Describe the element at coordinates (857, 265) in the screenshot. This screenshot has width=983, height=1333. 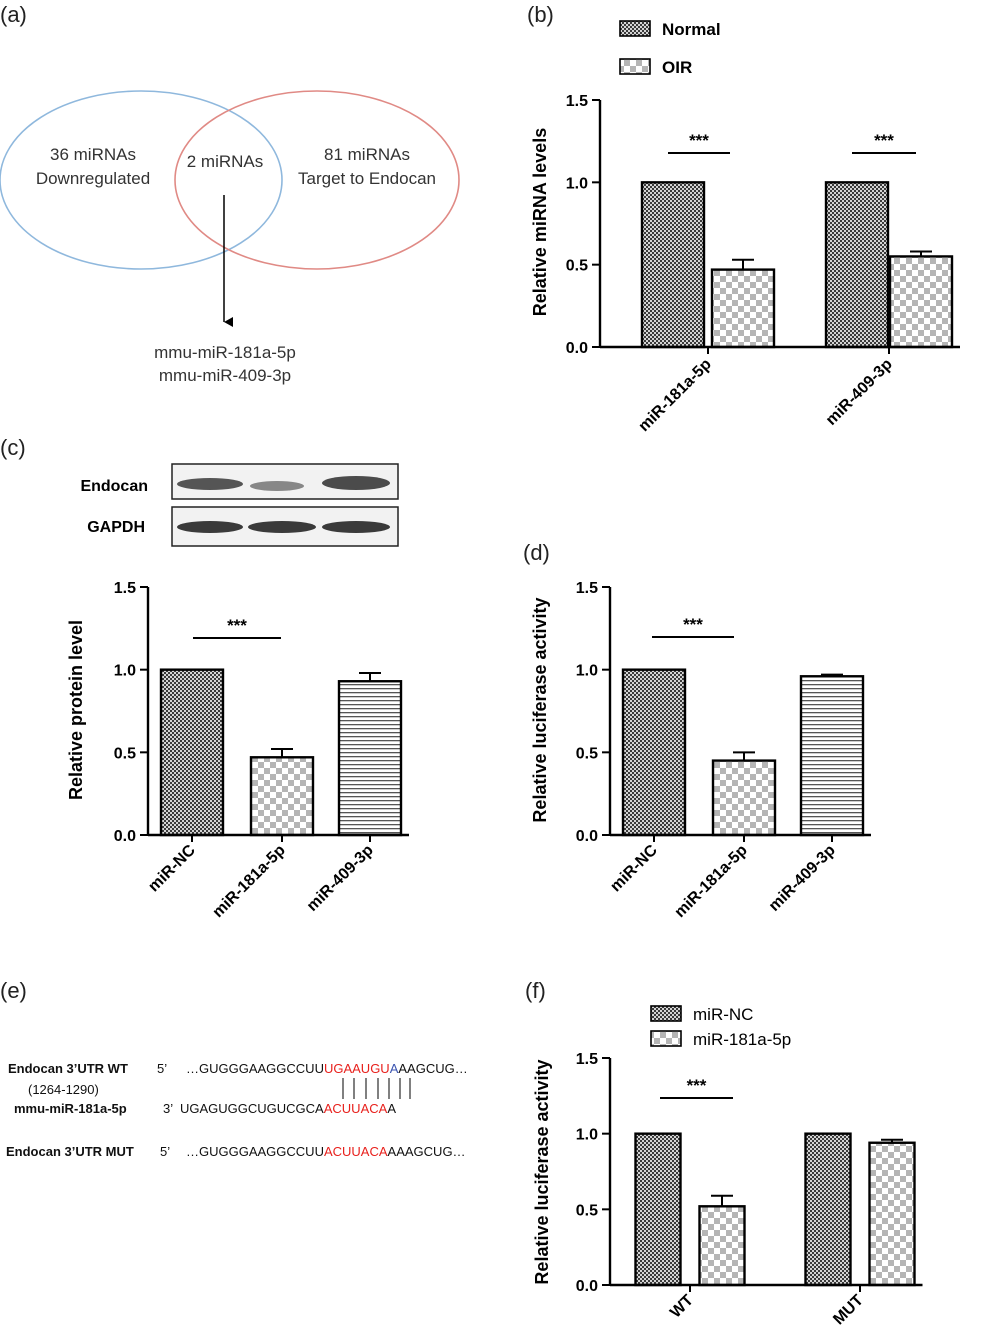
I see `bar-normal-mir-409-3p` at that location.